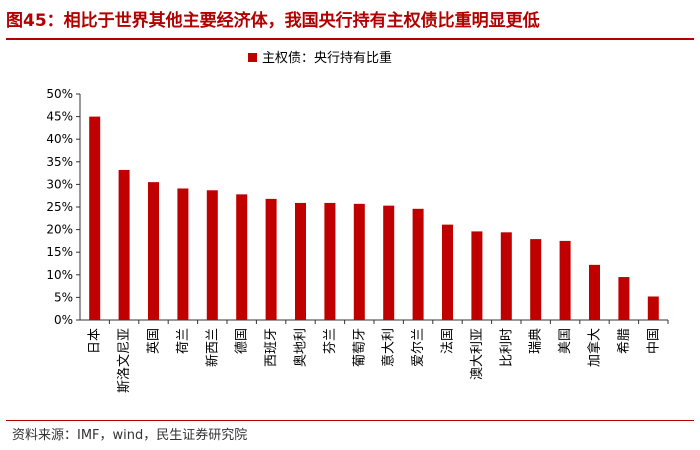  What do you see at coordinates (212, 347) in the screenshot?
I see `x-tick-label: 新西兰` at bounding box center [212, 347].